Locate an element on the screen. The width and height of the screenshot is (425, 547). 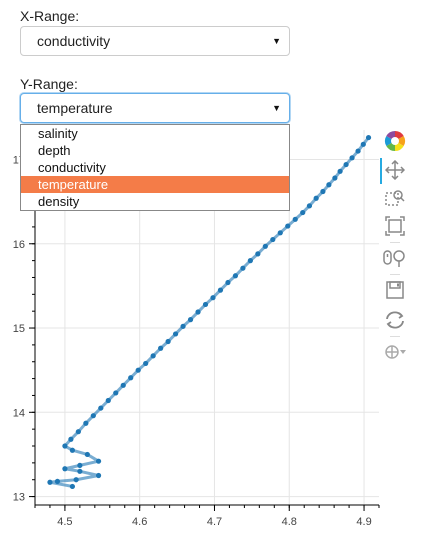
dropdown-option-conductivity: conductivity is located at coordinates (72, 167).